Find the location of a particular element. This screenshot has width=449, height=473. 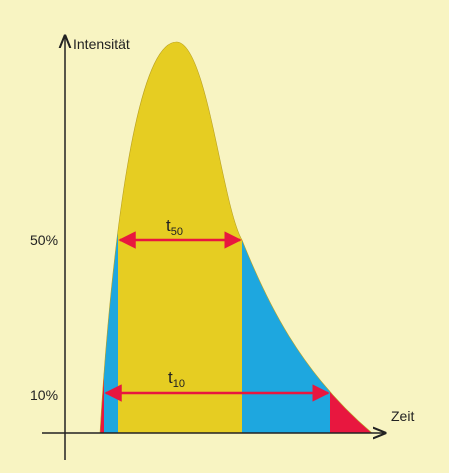

level-label: 10% is located at coordinates (44, 395).